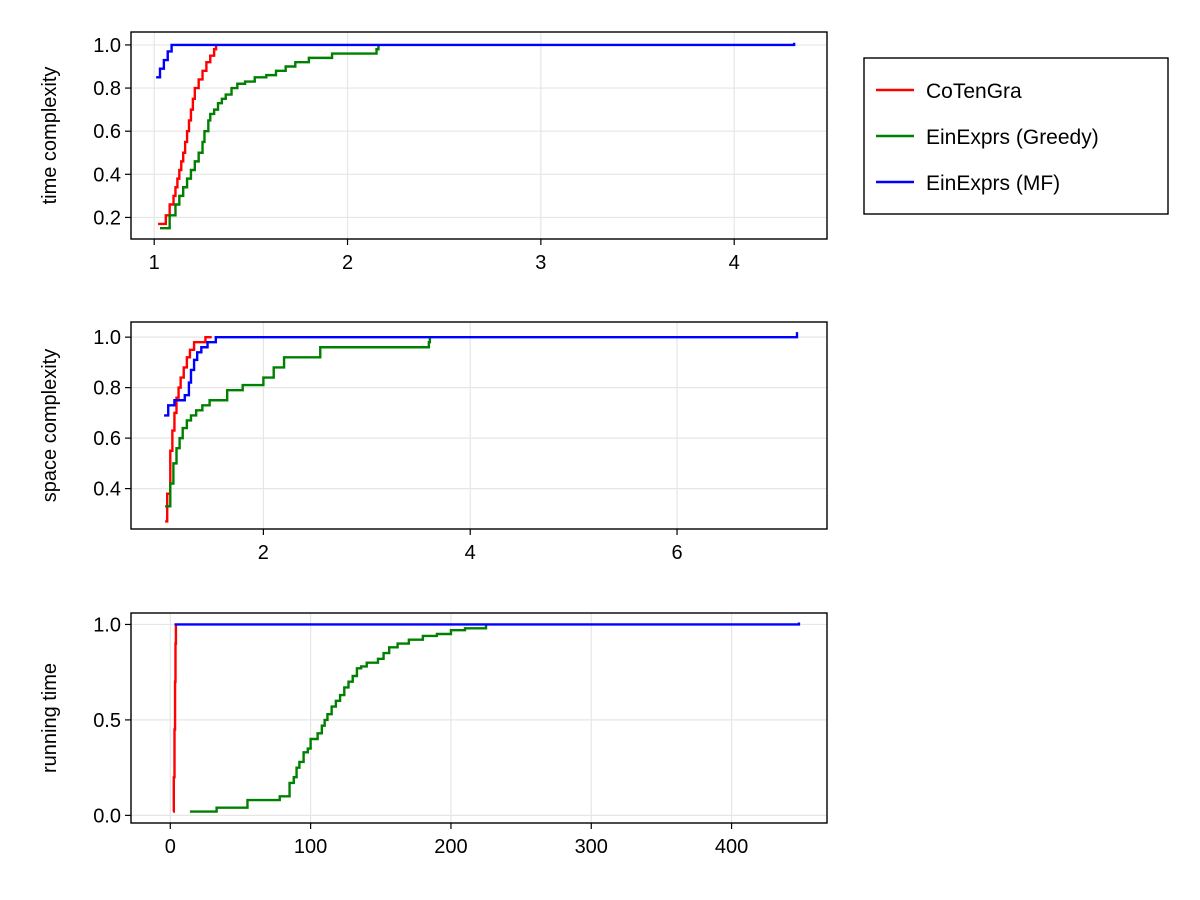  What do you see at coordinates (1012, 137) in the screenshot?
I see `legend-label-einexprs-greedy: EinExprs (Greedy)` at bounding box center [1012, 137].